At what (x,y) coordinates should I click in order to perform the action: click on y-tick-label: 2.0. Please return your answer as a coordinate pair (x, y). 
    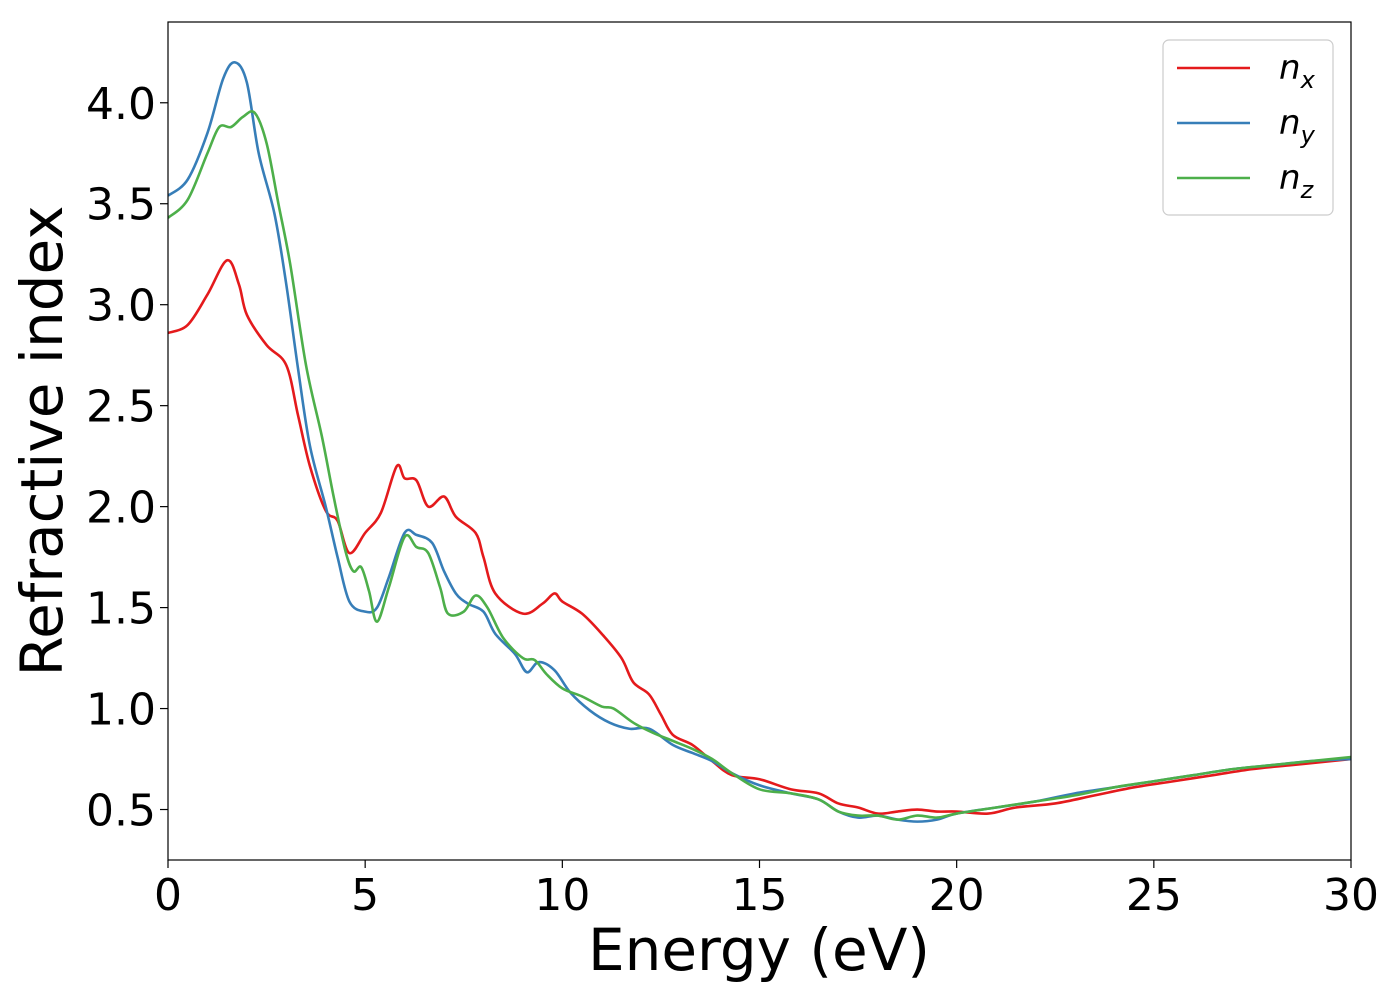
    Looking at the image, I should click on (121, 508).